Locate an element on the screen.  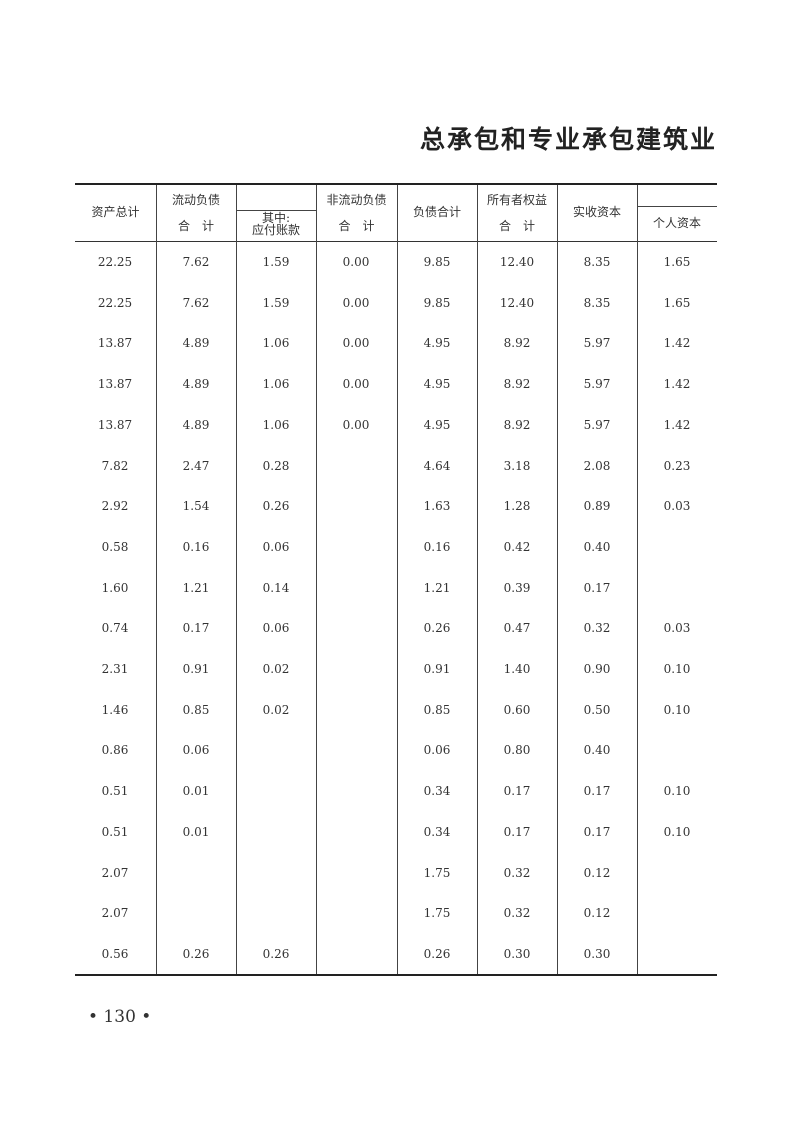
header-equity: 所有者权益 is located at coordinates (516, 200).